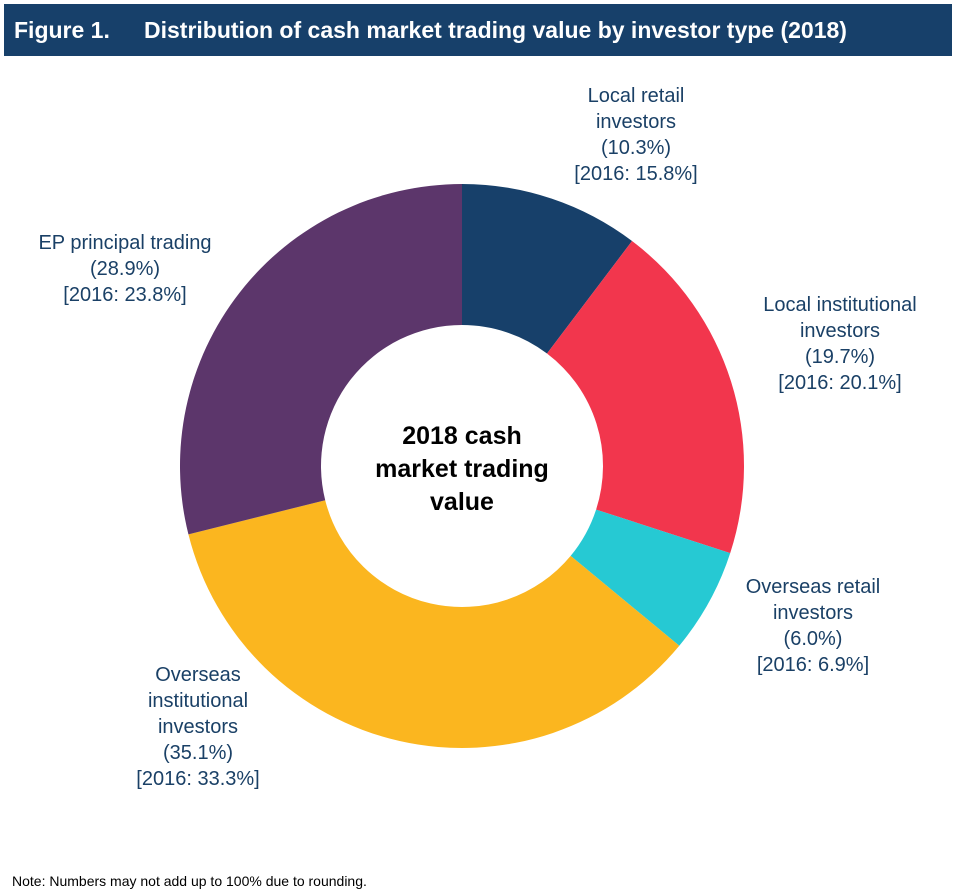 The image size is (956, 893). What do you see at coordinates (198, 701) in the screenshot?
I see `category-name: Overseas institutional investors` at bounding box center [198, 701].